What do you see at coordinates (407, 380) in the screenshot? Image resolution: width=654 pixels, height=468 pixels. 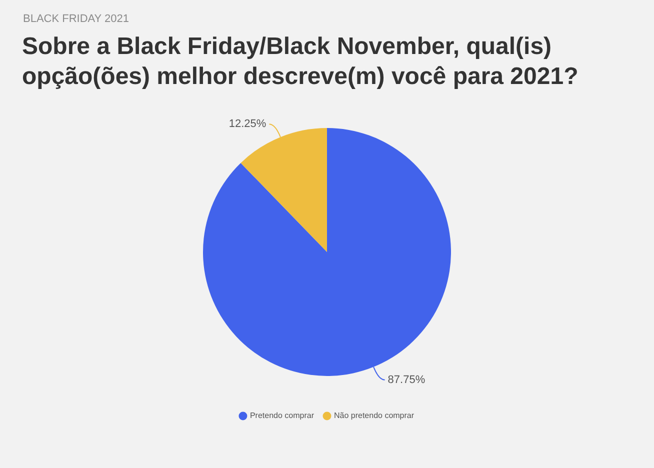 I see `data-label: 87.75%` at bounding box center [407, 380].